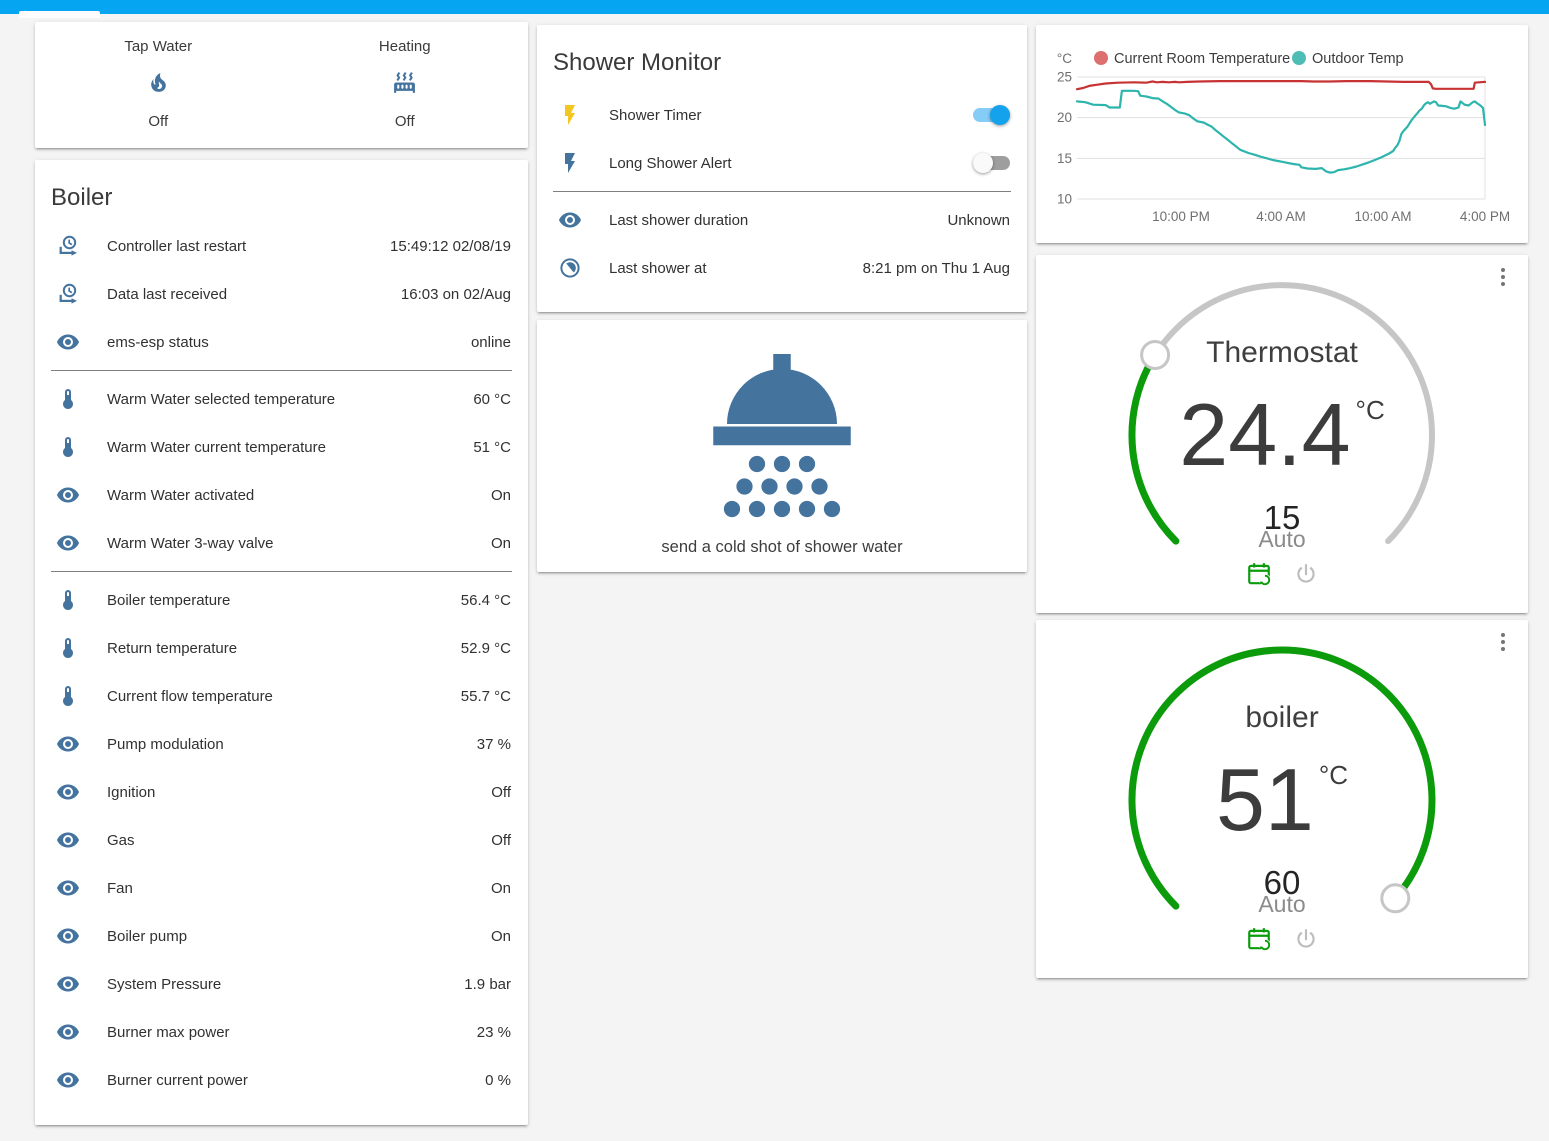 The height and width of the screenshot is (1141, 1549). What do you see at coordinates (978, 220) in the screenshot?
I see `entity-state: Unknown` at bounding box center [978, 220].